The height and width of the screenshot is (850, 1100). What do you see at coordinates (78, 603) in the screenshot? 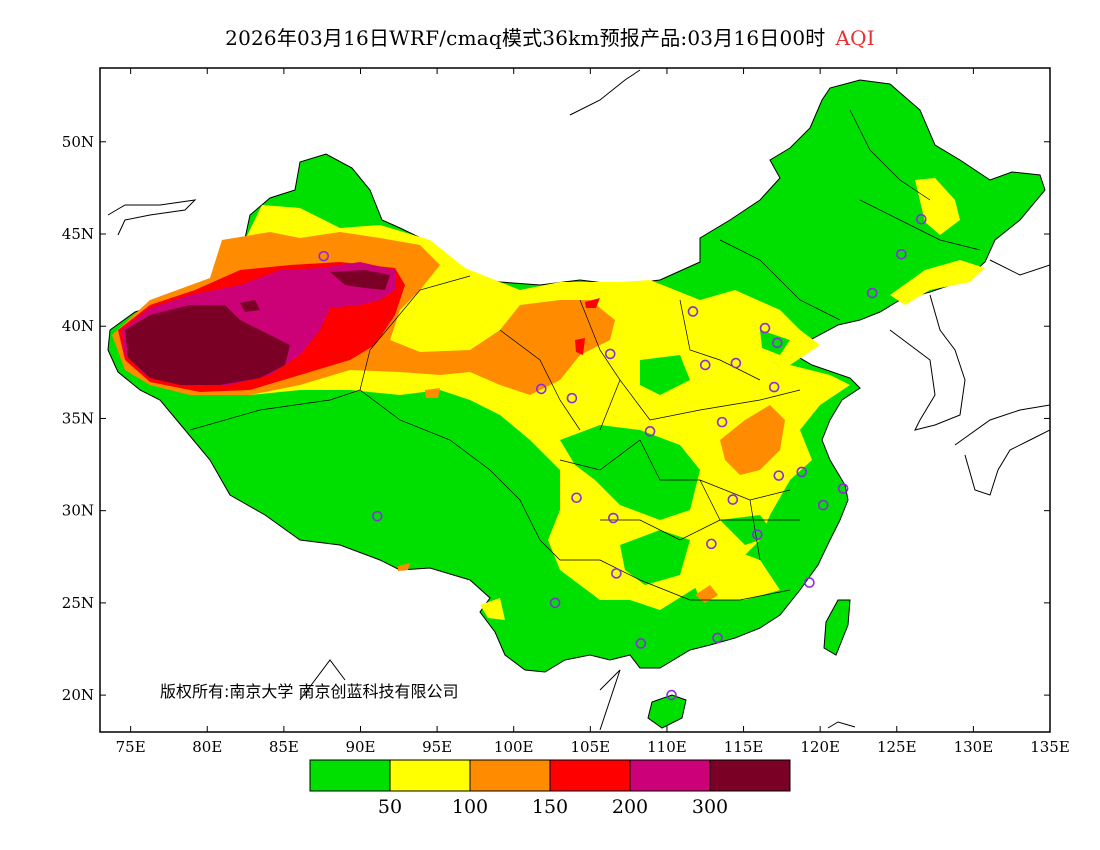
I see `y-tick-label: 25N` at bounding box center [78, 603].